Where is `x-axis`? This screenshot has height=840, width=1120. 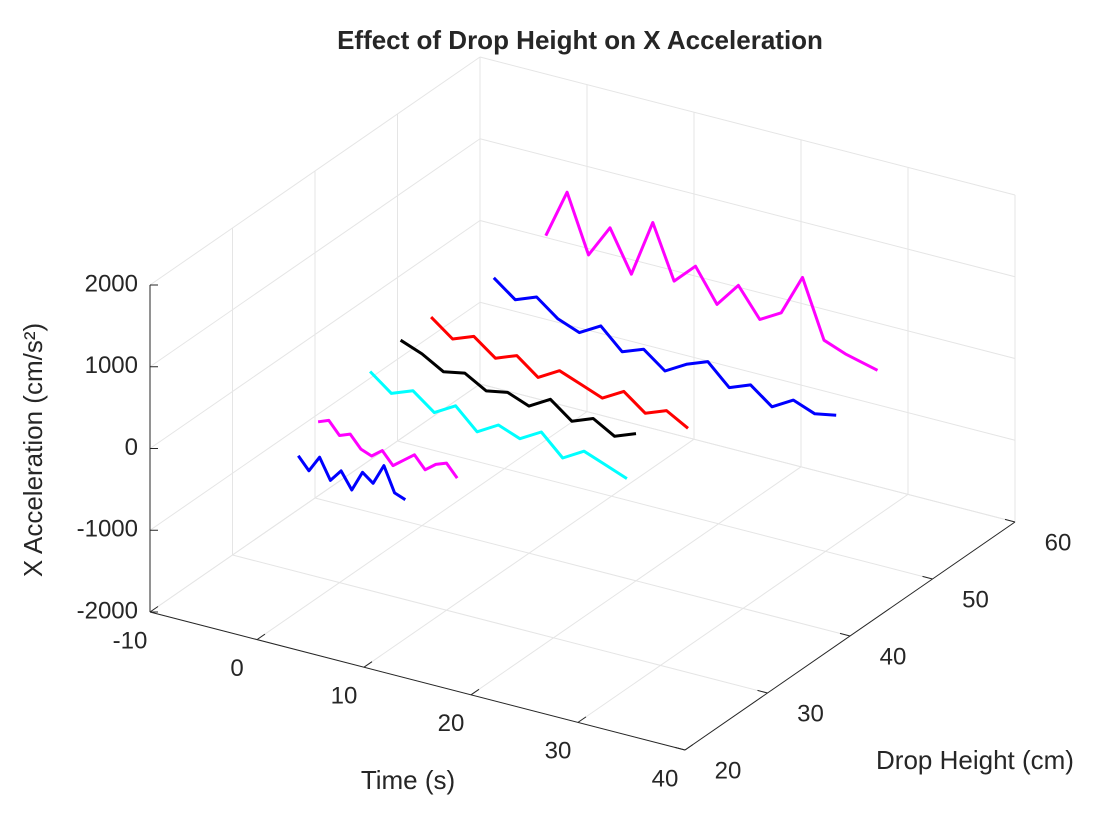 x-axis is located at coordinates (417, 681).